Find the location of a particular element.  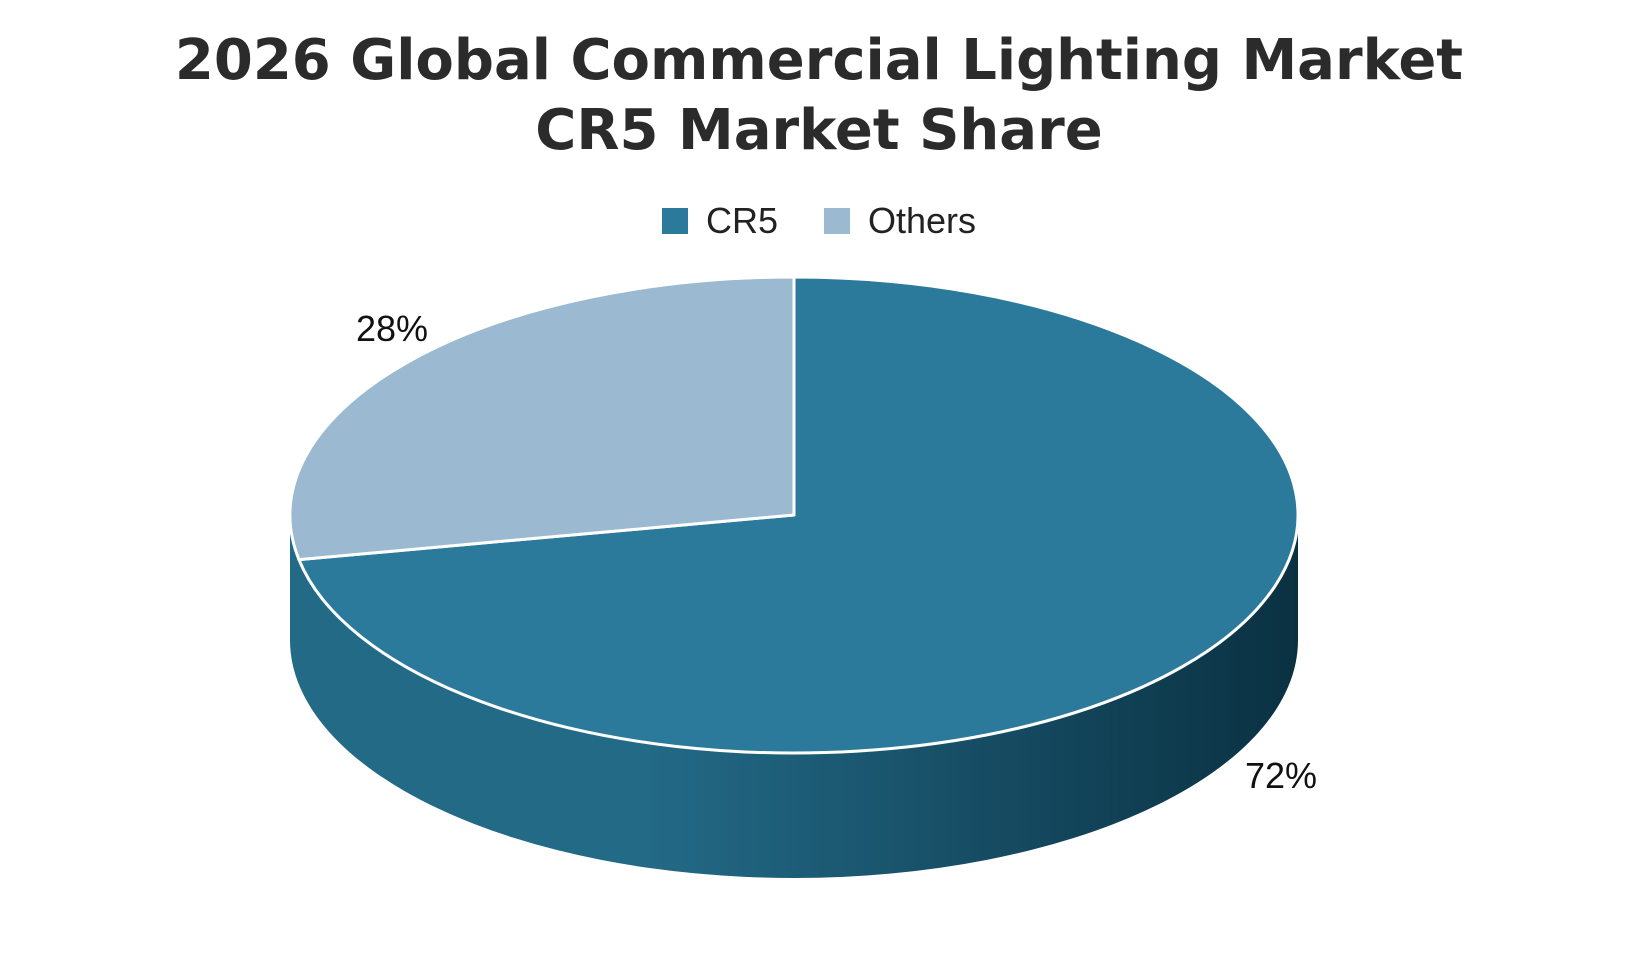

pie-slice-others is located at coordinates (542, 418).